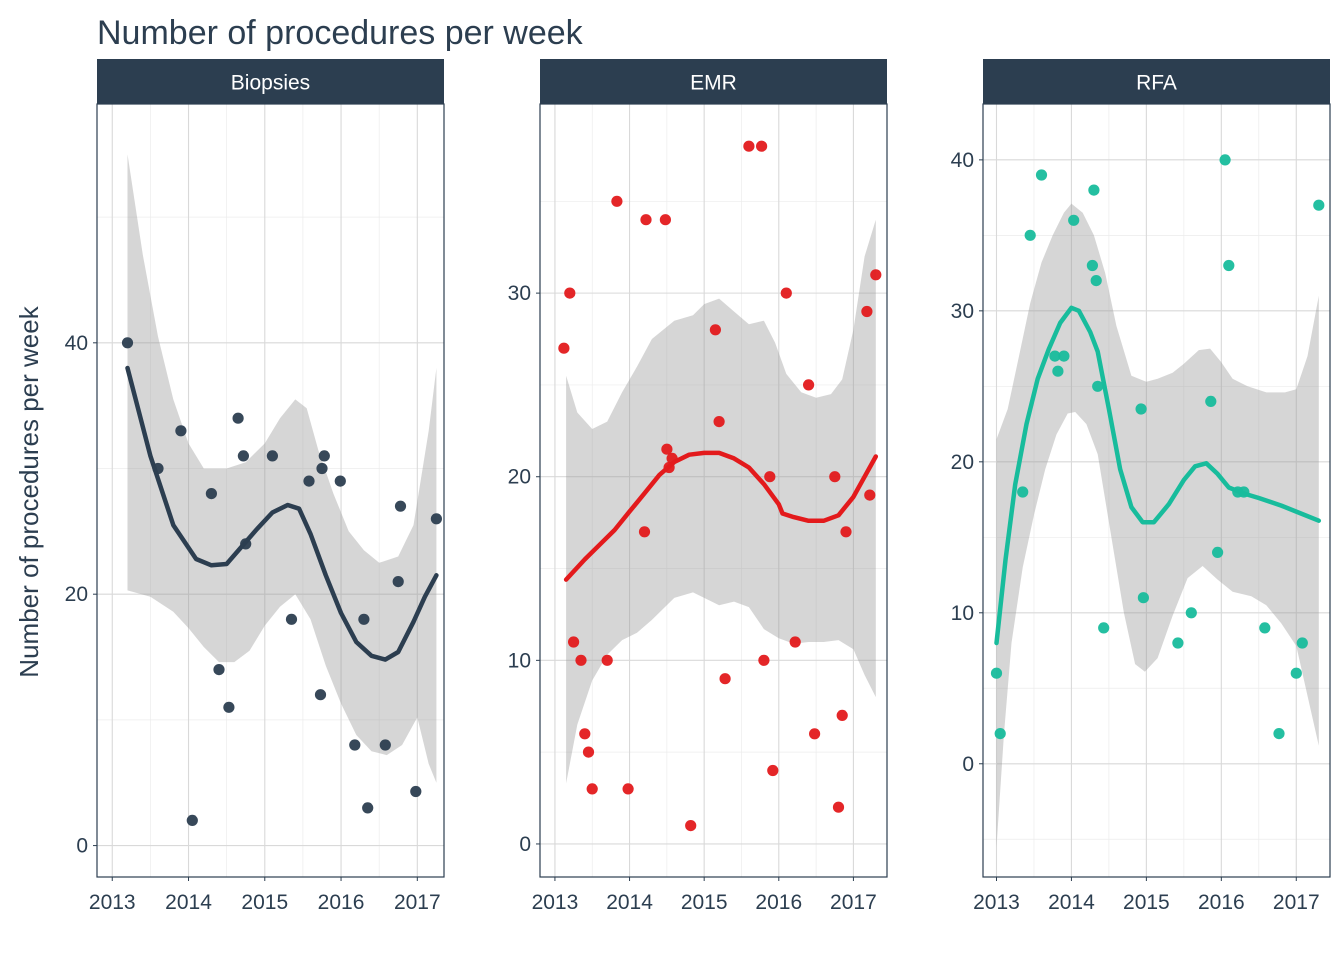 The width and height of the screenshot is (1344, 960). Describe the element at coordinates (519, 293) in the screenshot. I see `y-tick-label: 30` at that location.